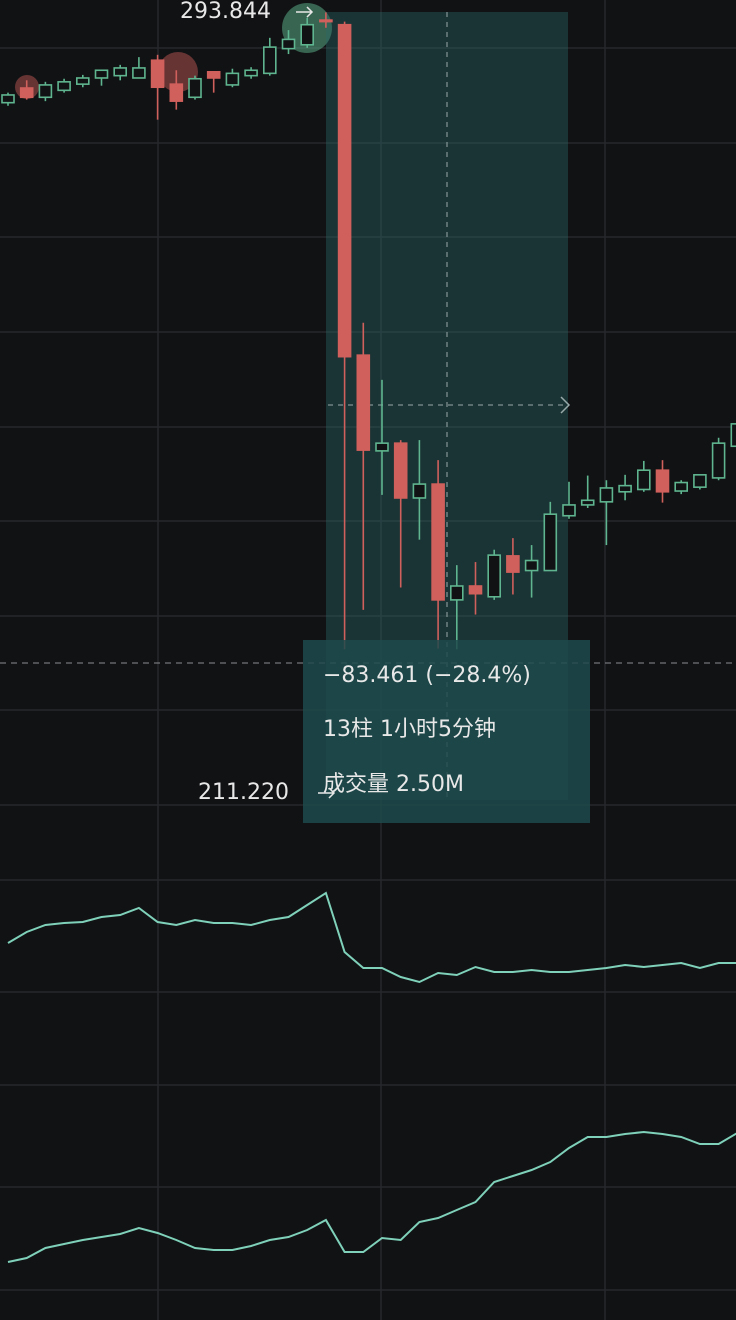  Describe the element at coordinates (243, 792) in the screenshot. I see `low-label: 211.220` at that location.